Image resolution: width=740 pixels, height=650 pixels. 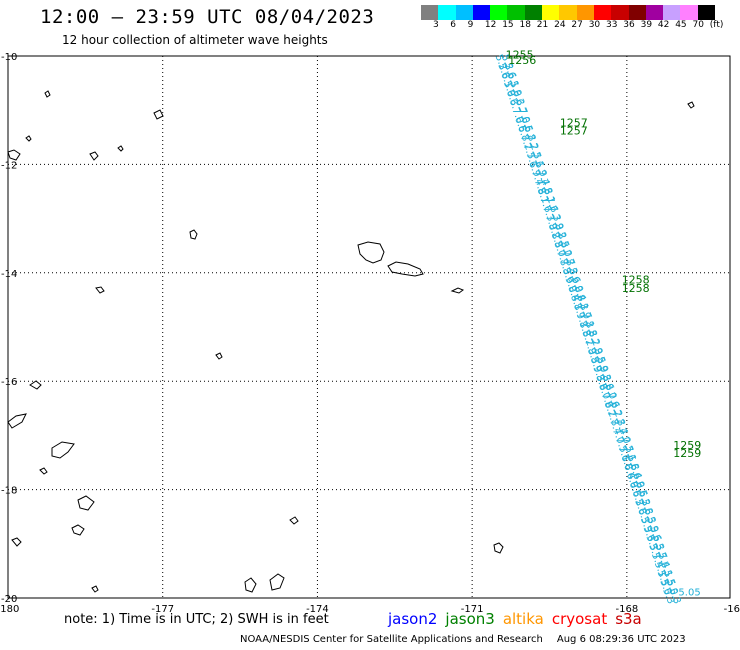 What do you see at coordinates (47, 94) in the screenshot?
I see `island-tuvalu-a` at bounding box center [47, 94].